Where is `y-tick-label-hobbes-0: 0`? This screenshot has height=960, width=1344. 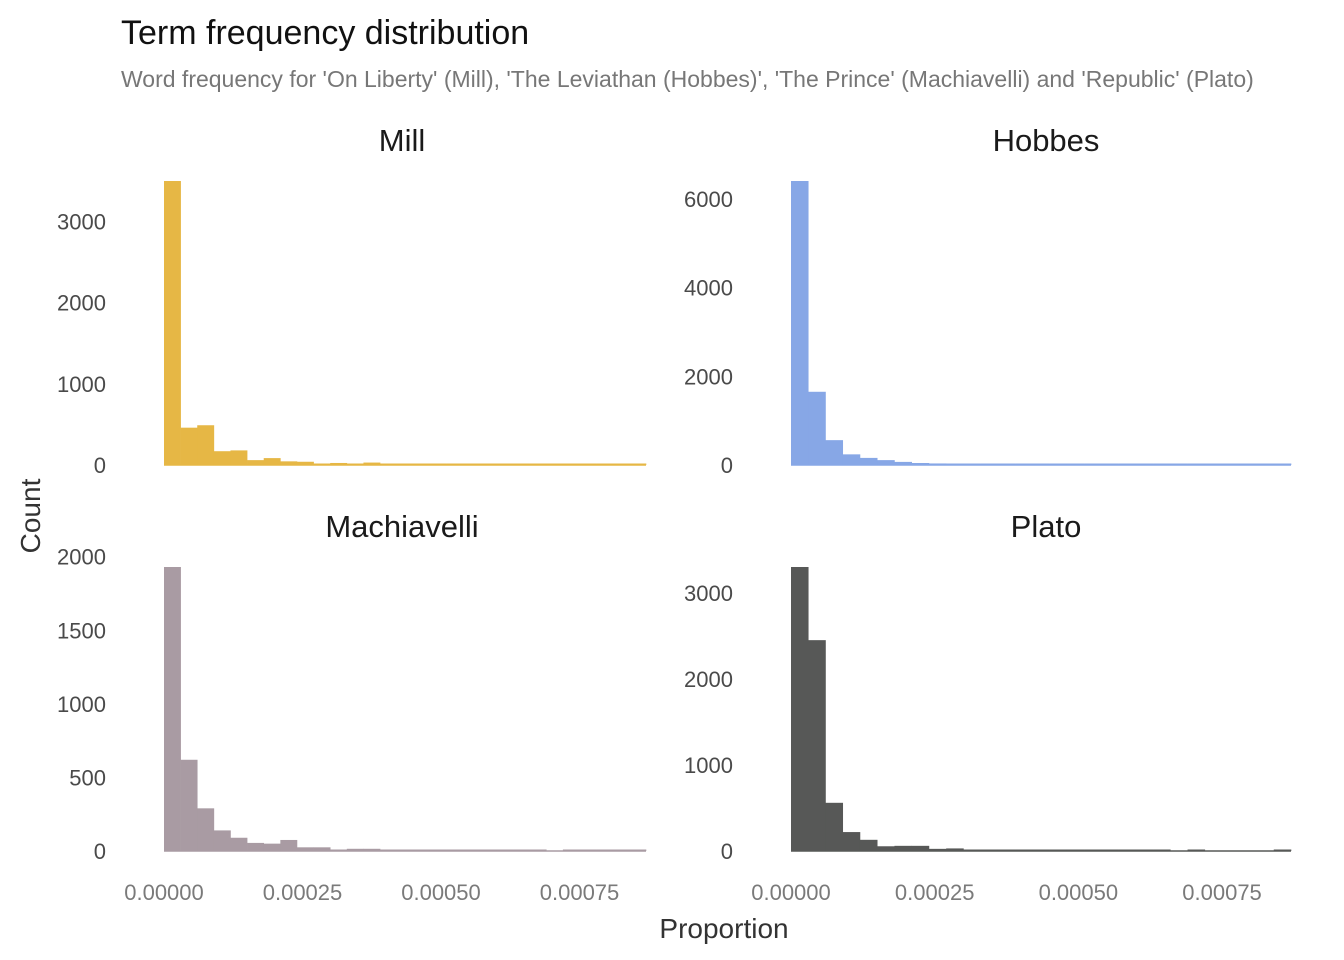
y-tick-label-hobbes-0: 0 is located at coordinates (727, 465).